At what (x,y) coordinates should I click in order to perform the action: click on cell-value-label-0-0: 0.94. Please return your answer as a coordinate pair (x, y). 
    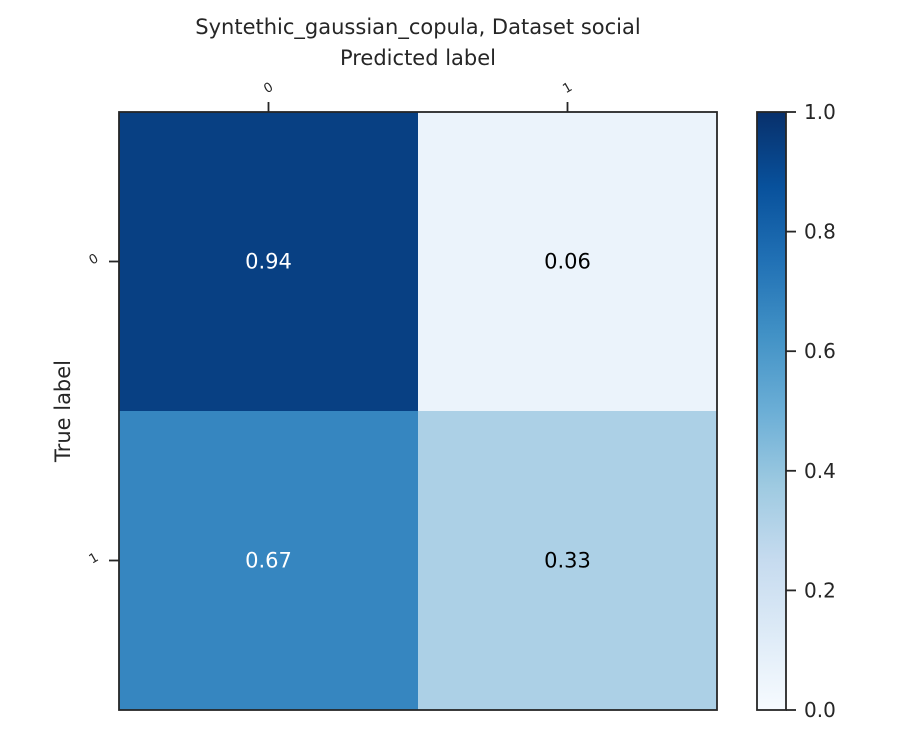
    Looking at the image, I should click on (268, 262).